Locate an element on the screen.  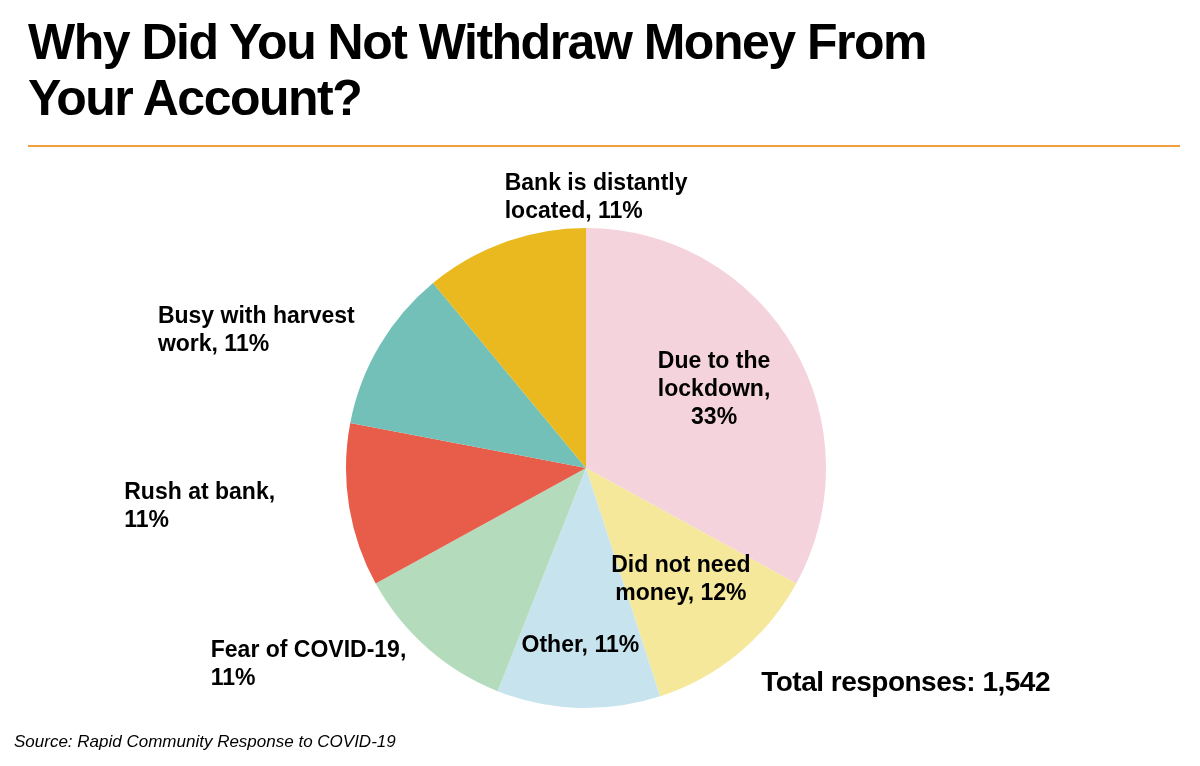
slice-label: Bank is distantly located, 11% is located at coordinates (596, 195).